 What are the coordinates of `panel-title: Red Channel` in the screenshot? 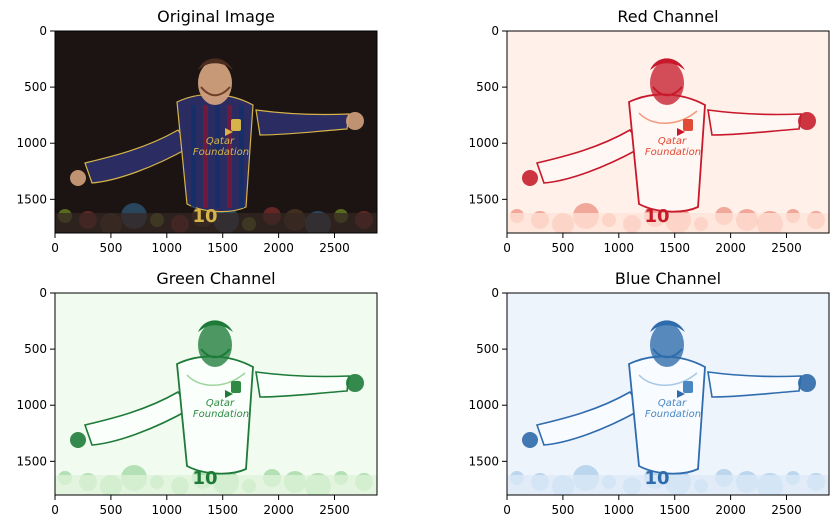 It's located at (667, 16).